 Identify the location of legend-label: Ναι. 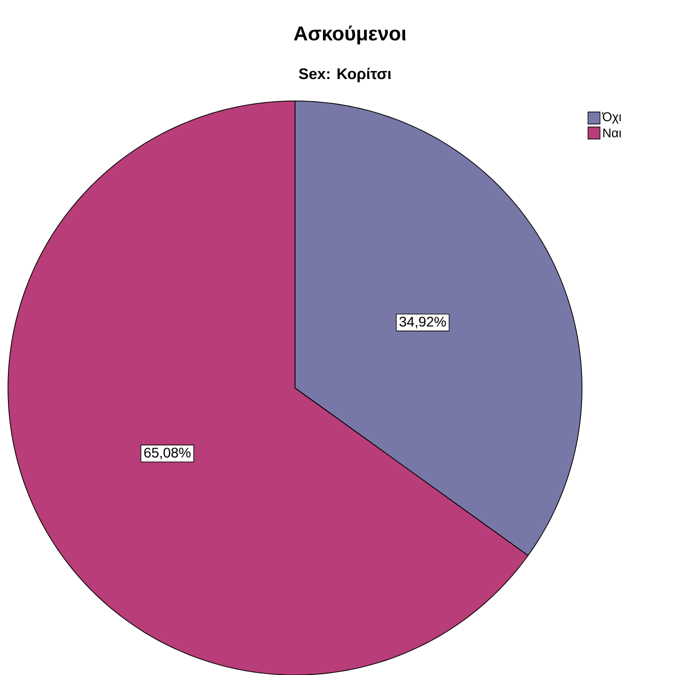
(612, 133).